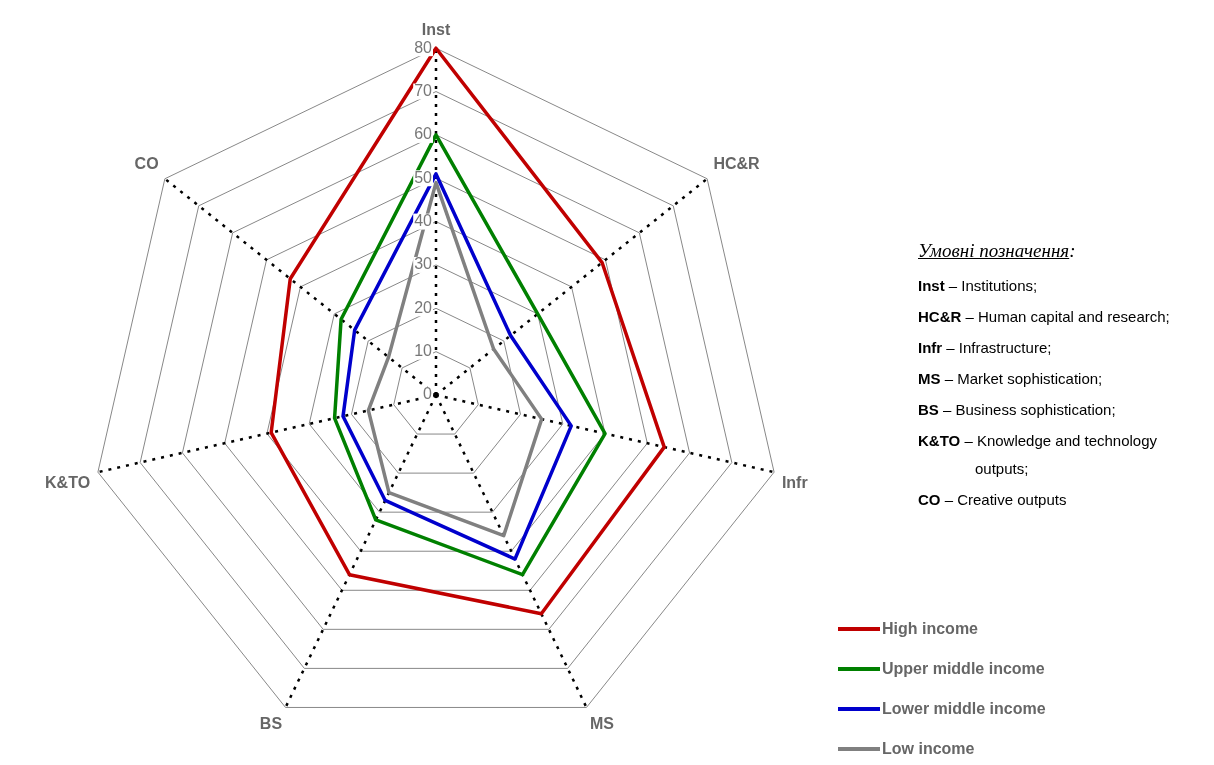 The height and width of the screenshot is (765, 1214). I want to click on text: Infr – Infrastructure;, so click(985, 348).